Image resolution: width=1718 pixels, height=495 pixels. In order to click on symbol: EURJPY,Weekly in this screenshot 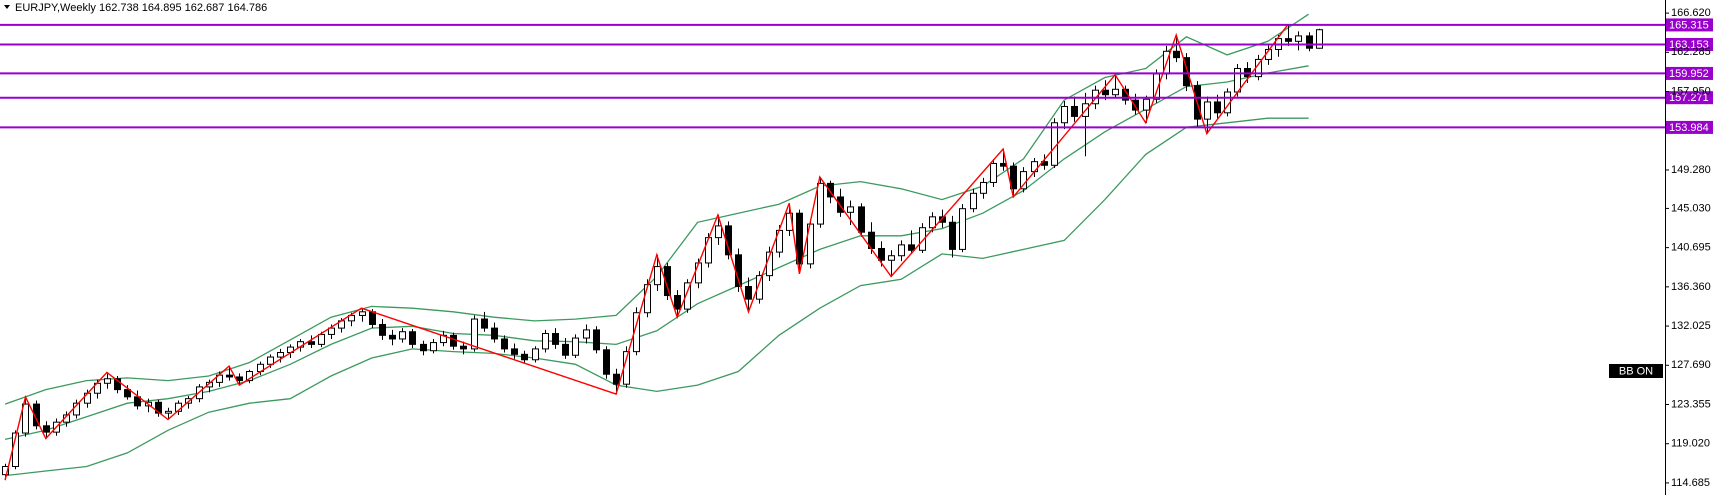, I will do `click(55, 8)`.